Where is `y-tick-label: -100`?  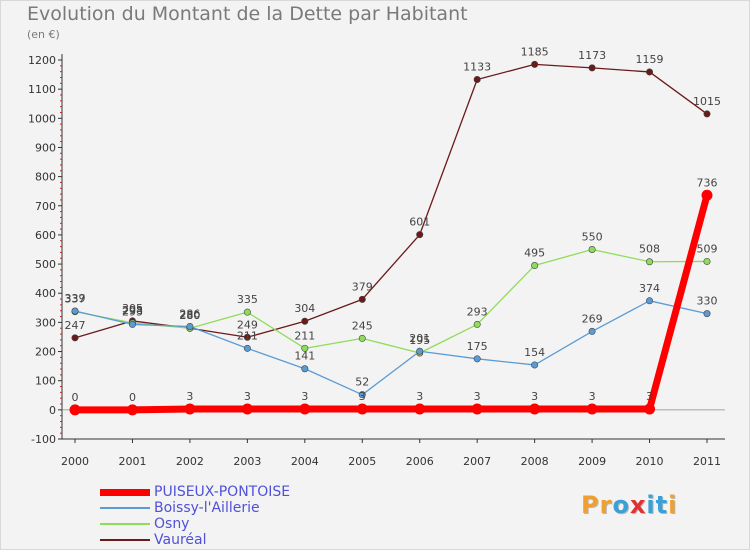
y-tick-label: -100 is located at coordinates (43, 439).